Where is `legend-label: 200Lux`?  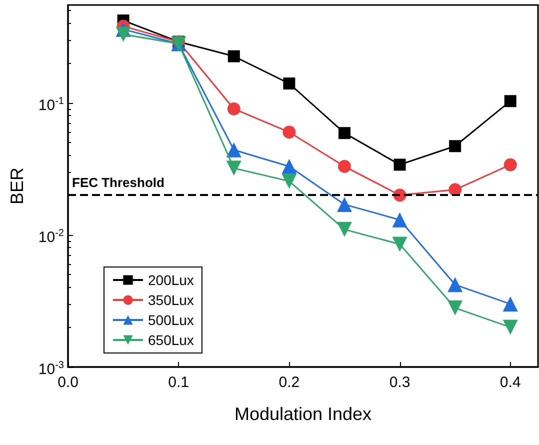
legend-label: 200Lux is located at coordinates (171, 280).